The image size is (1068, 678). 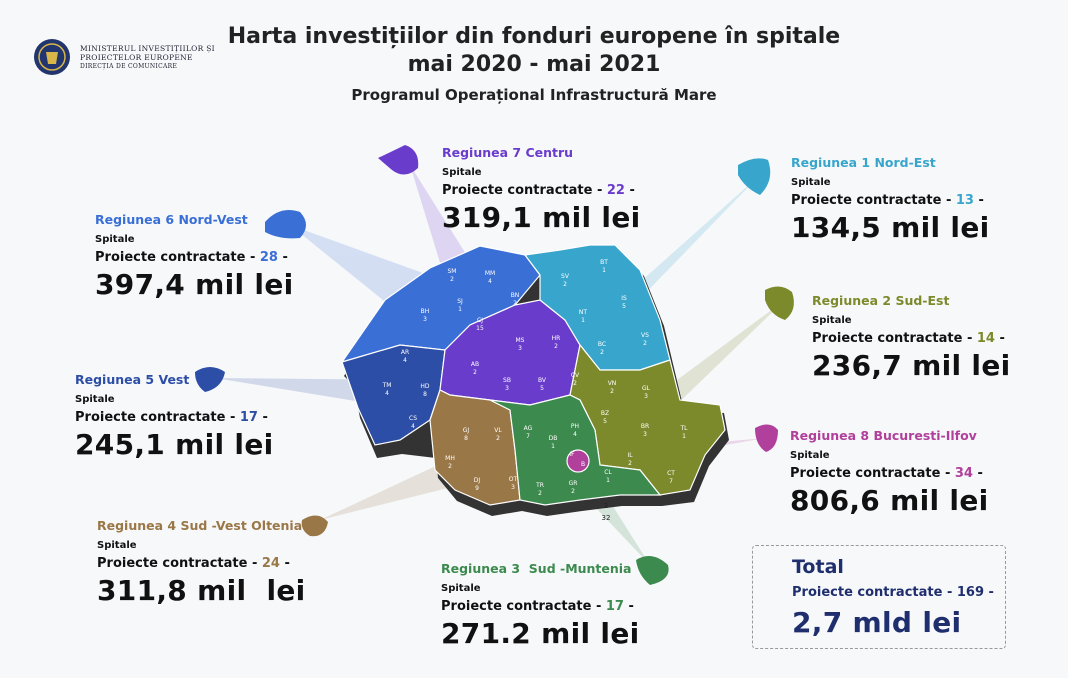 I want to click on county-code: DJ, so click(x=477, y=480).